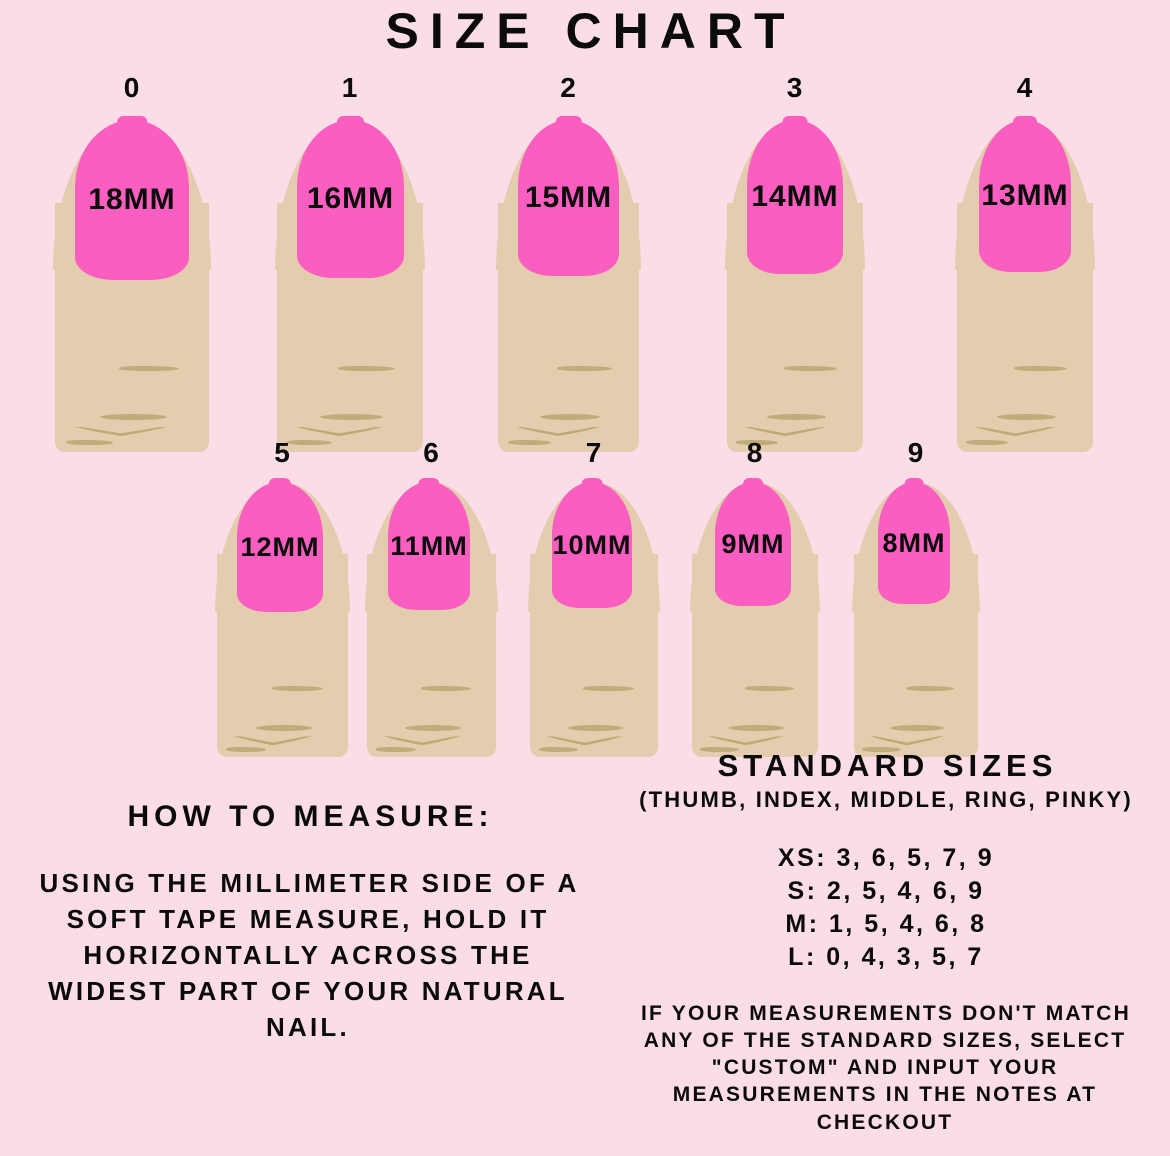  Describe the element at coordinates (886, 923) in the screenshot. I see `standard-size-line: M: 1, 5, 4, 6, 8` at that location.